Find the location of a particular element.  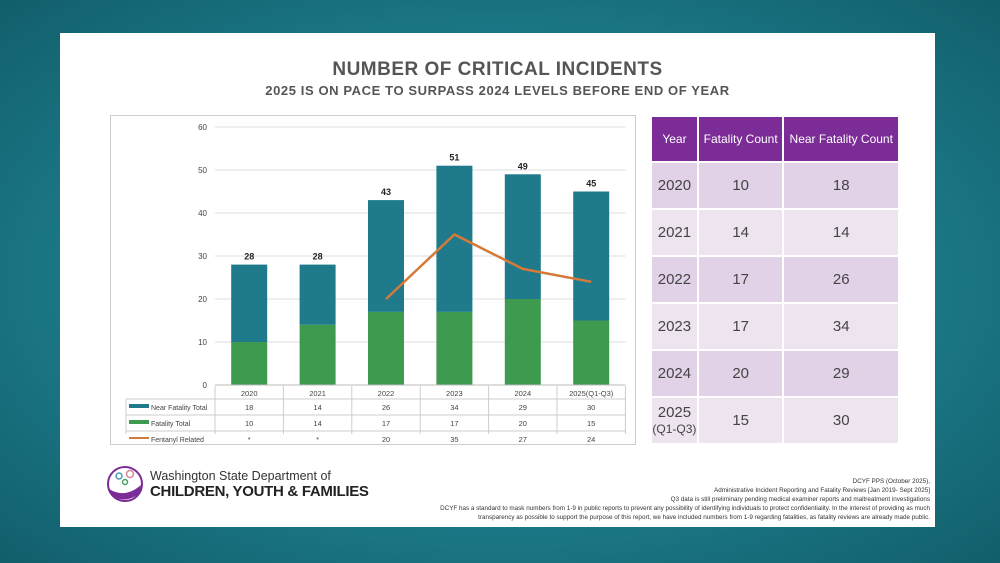

cell-fatality: 14 is located at coordinates (741, 231).